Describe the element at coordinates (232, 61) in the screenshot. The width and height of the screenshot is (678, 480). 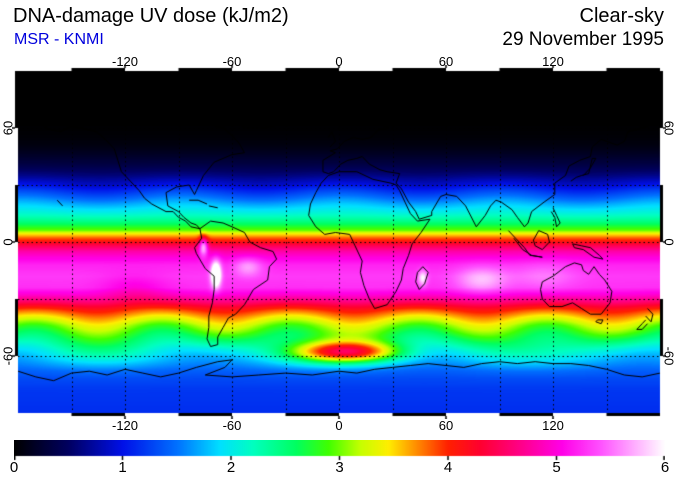
I see `lon-tick-label-top: -60` at that location.